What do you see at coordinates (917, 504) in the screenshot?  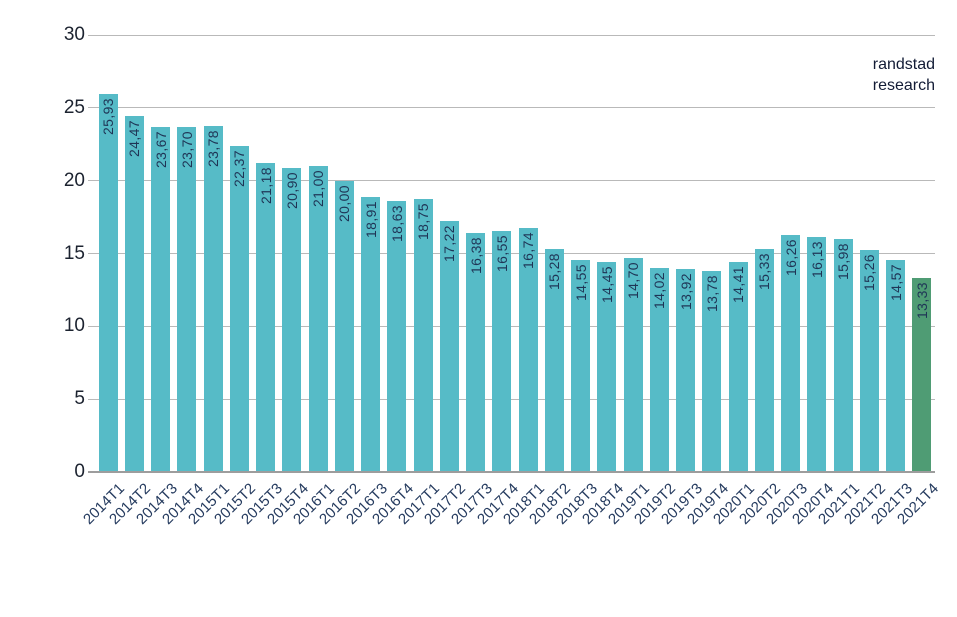 I see `x-tick-label-2021T4: 2021T4` at bounding box center [917, 504].